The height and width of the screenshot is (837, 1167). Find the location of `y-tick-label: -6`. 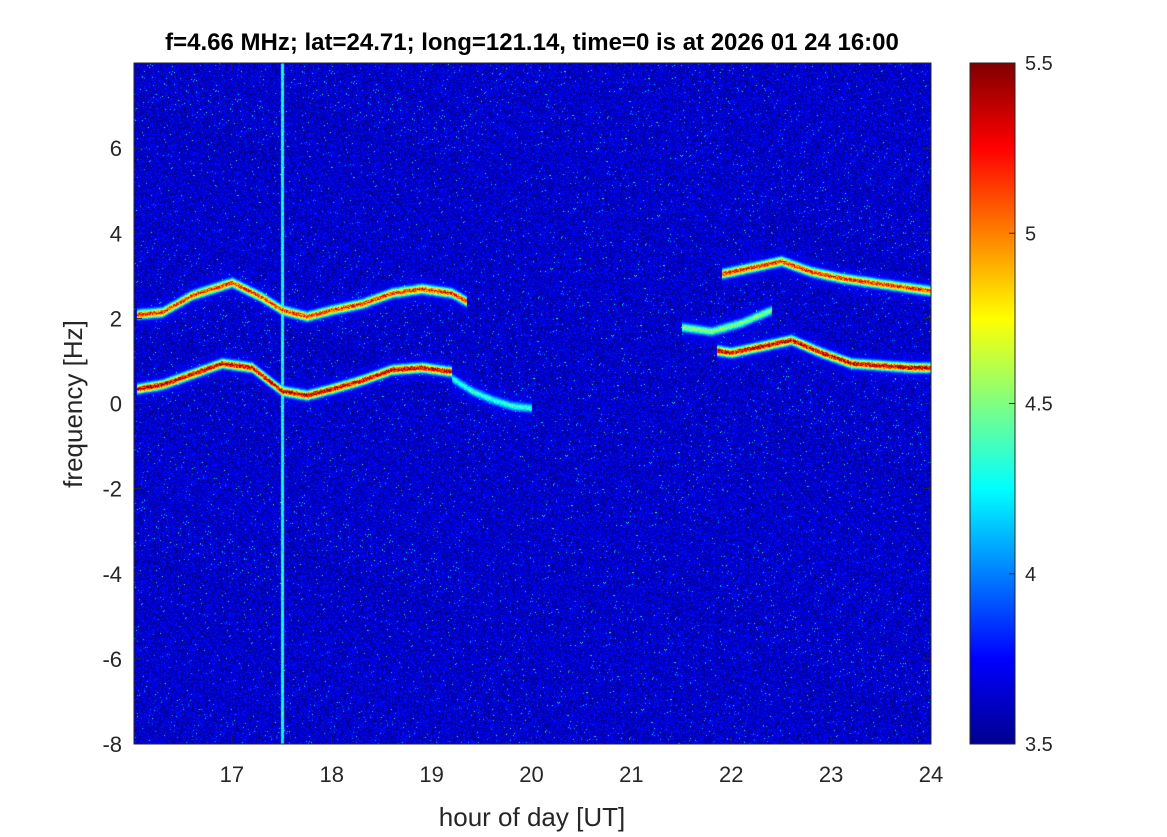

y-tick-label: -6 is located at coordinates (112, 659).